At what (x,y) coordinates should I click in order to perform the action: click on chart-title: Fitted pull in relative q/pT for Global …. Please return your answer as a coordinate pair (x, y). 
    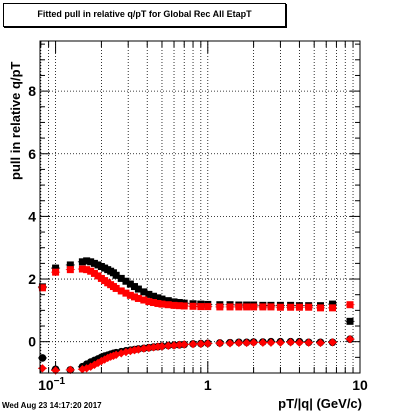
    Looking at the image, I should click on (144, 14).